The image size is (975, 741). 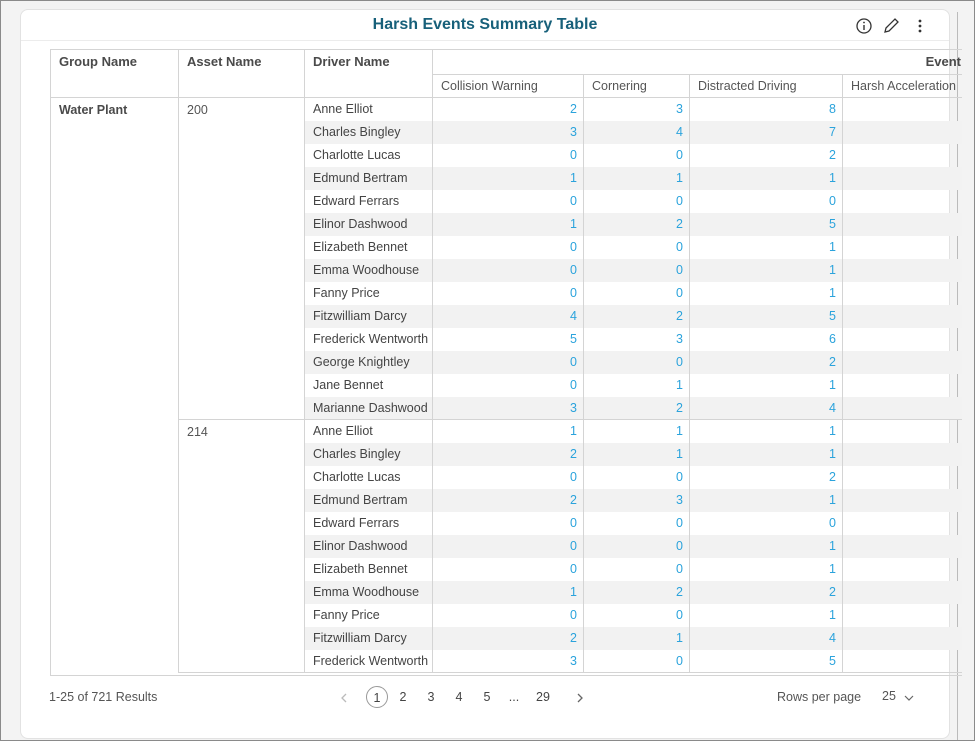 What do you see at coordinates (369, 500) in the screenshot?
I see `driver-name: Edmund Bertram` at bounding box center [369, 500].